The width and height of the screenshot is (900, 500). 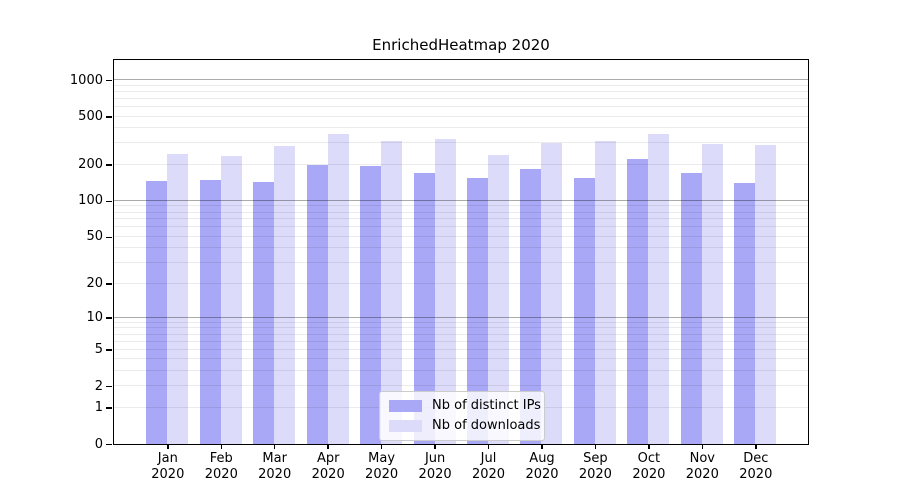 What do you see at coordinates (461, 45) in the screenshot?
I see `chart-title: EnrichedHeatmap 2020` at bounding box center [461, 45].